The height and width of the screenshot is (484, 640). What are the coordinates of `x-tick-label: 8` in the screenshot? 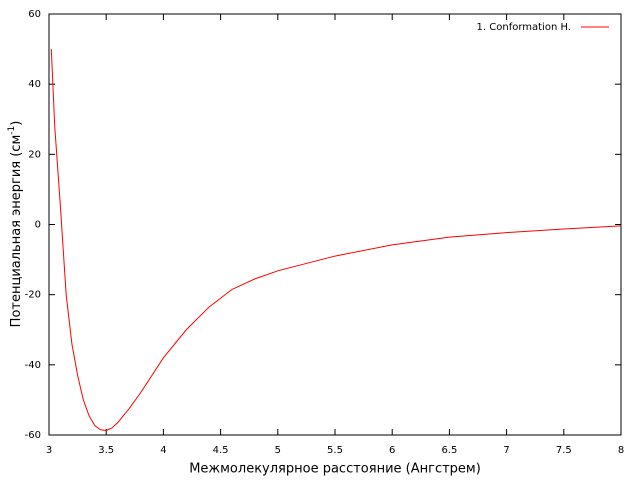 It's located at (621, 450).